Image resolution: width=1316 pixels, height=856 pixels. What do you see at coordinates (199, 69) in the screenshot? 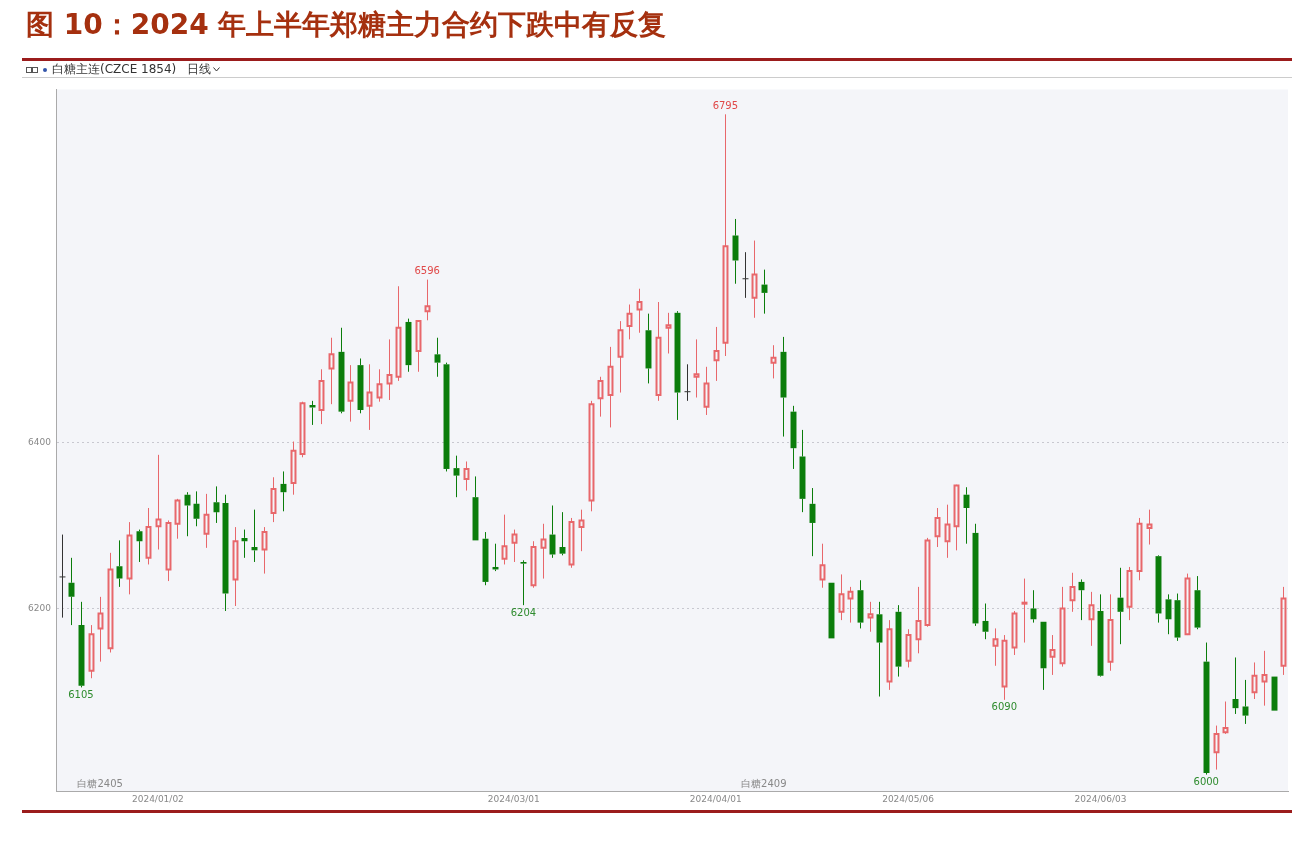
I see `text: 日线` at bounding box center [199, 69].